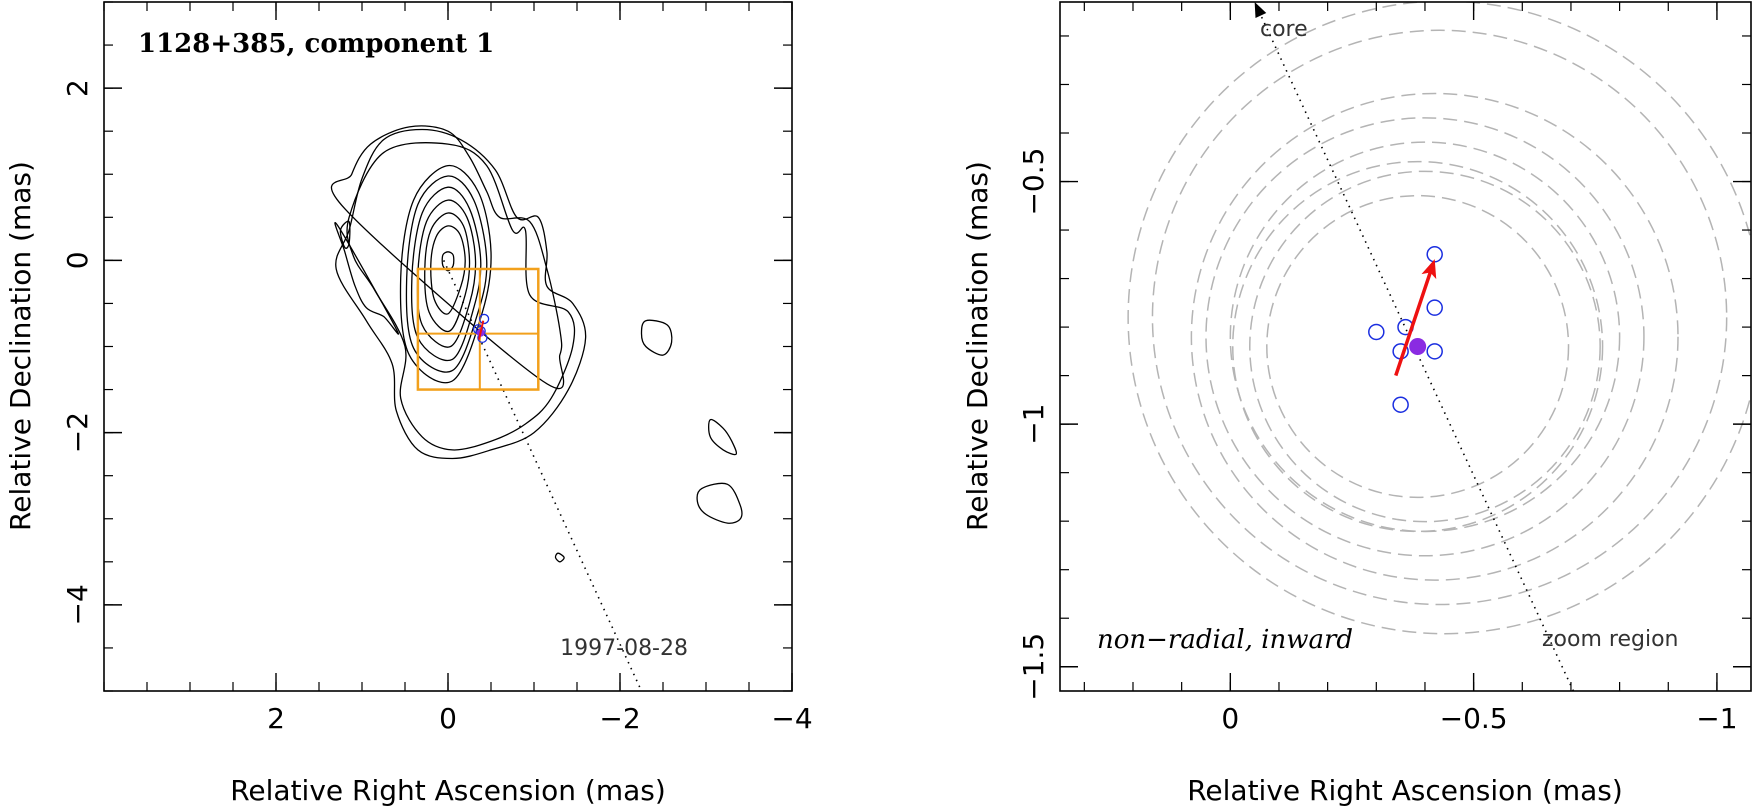  Describe the element at coordinates (1716, 718) in the screenshot. I see `right-x-tick-label: −1` at that location.